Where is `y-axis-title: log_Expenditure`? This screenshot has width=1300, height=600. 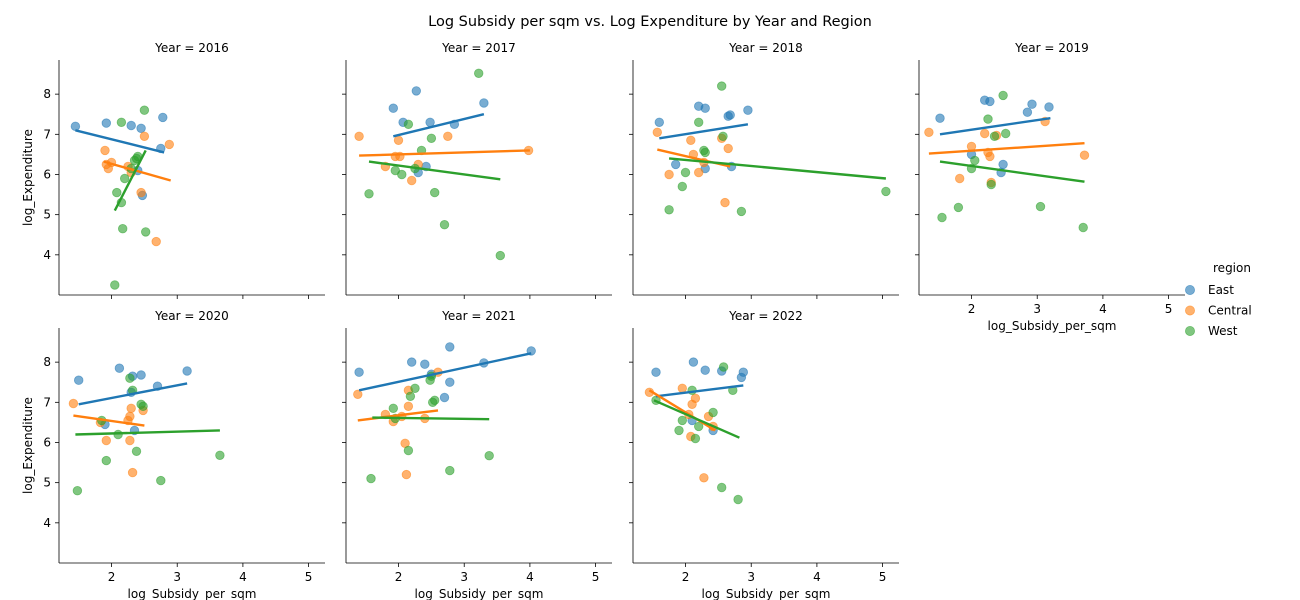 y-axis-title: log_Expenditure is located at coordinates (28, 177).